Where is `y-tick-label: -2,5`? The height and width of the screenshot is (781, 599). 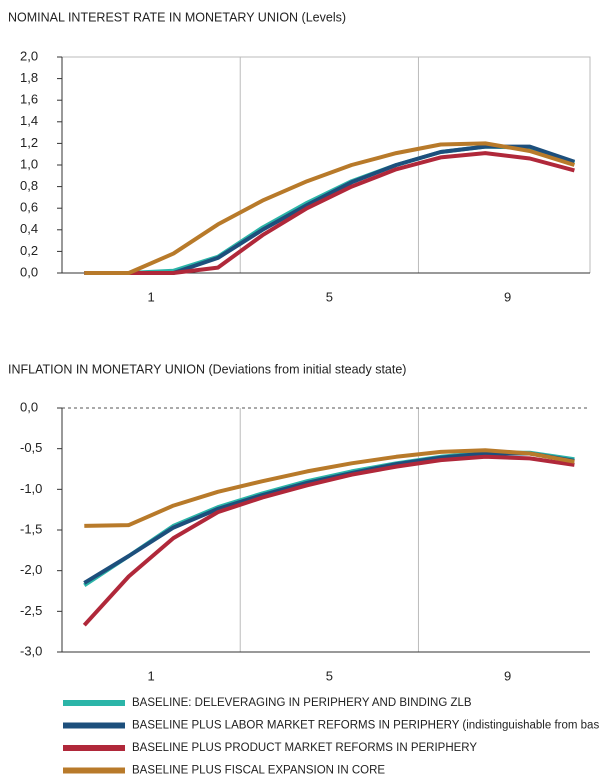
y-tick-label: -2,5 is located at coordinates (31, 610).